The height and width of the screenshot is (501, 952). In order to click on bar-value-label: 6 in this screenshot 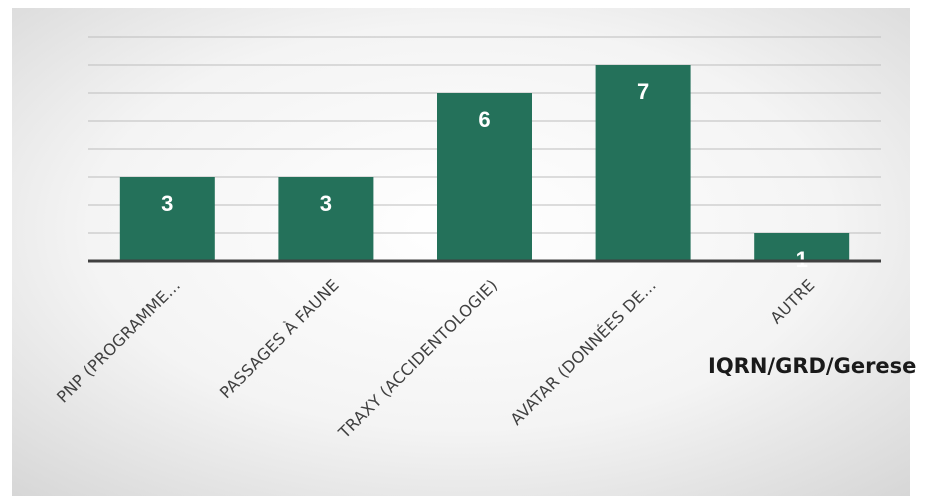, I will do `click(484, 119)`.